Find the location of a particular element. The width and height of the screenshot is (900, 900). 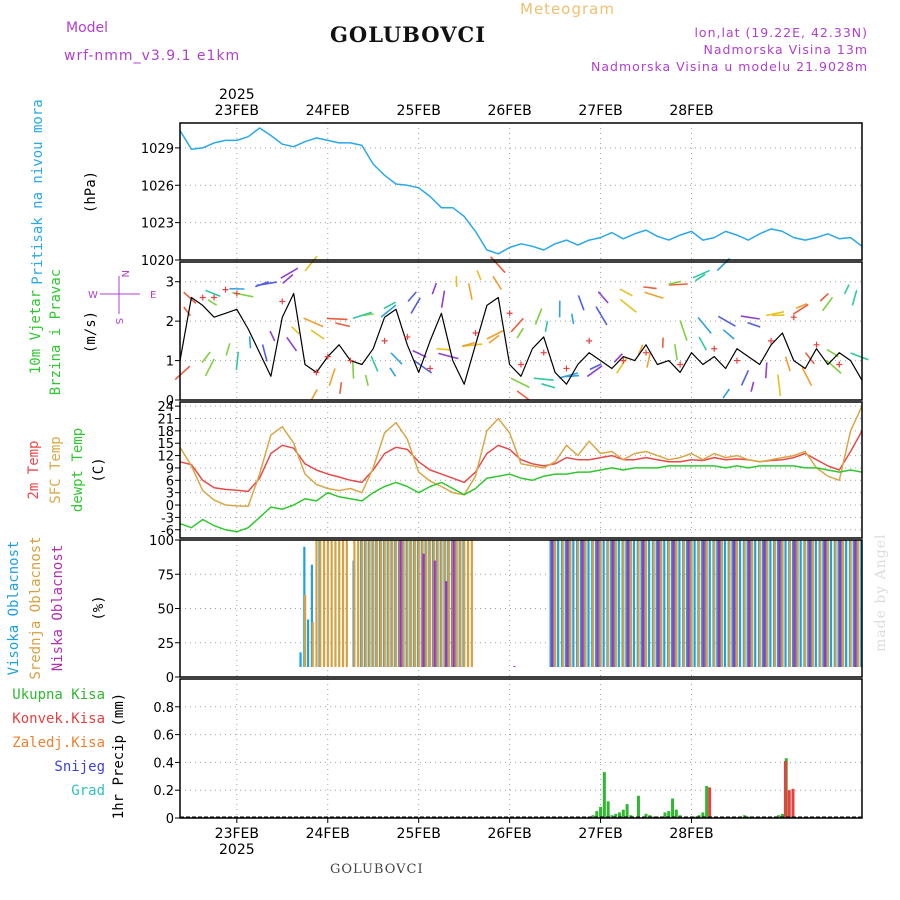

temperature-label-1: SFC Temp is located at coordinates (56, 469).